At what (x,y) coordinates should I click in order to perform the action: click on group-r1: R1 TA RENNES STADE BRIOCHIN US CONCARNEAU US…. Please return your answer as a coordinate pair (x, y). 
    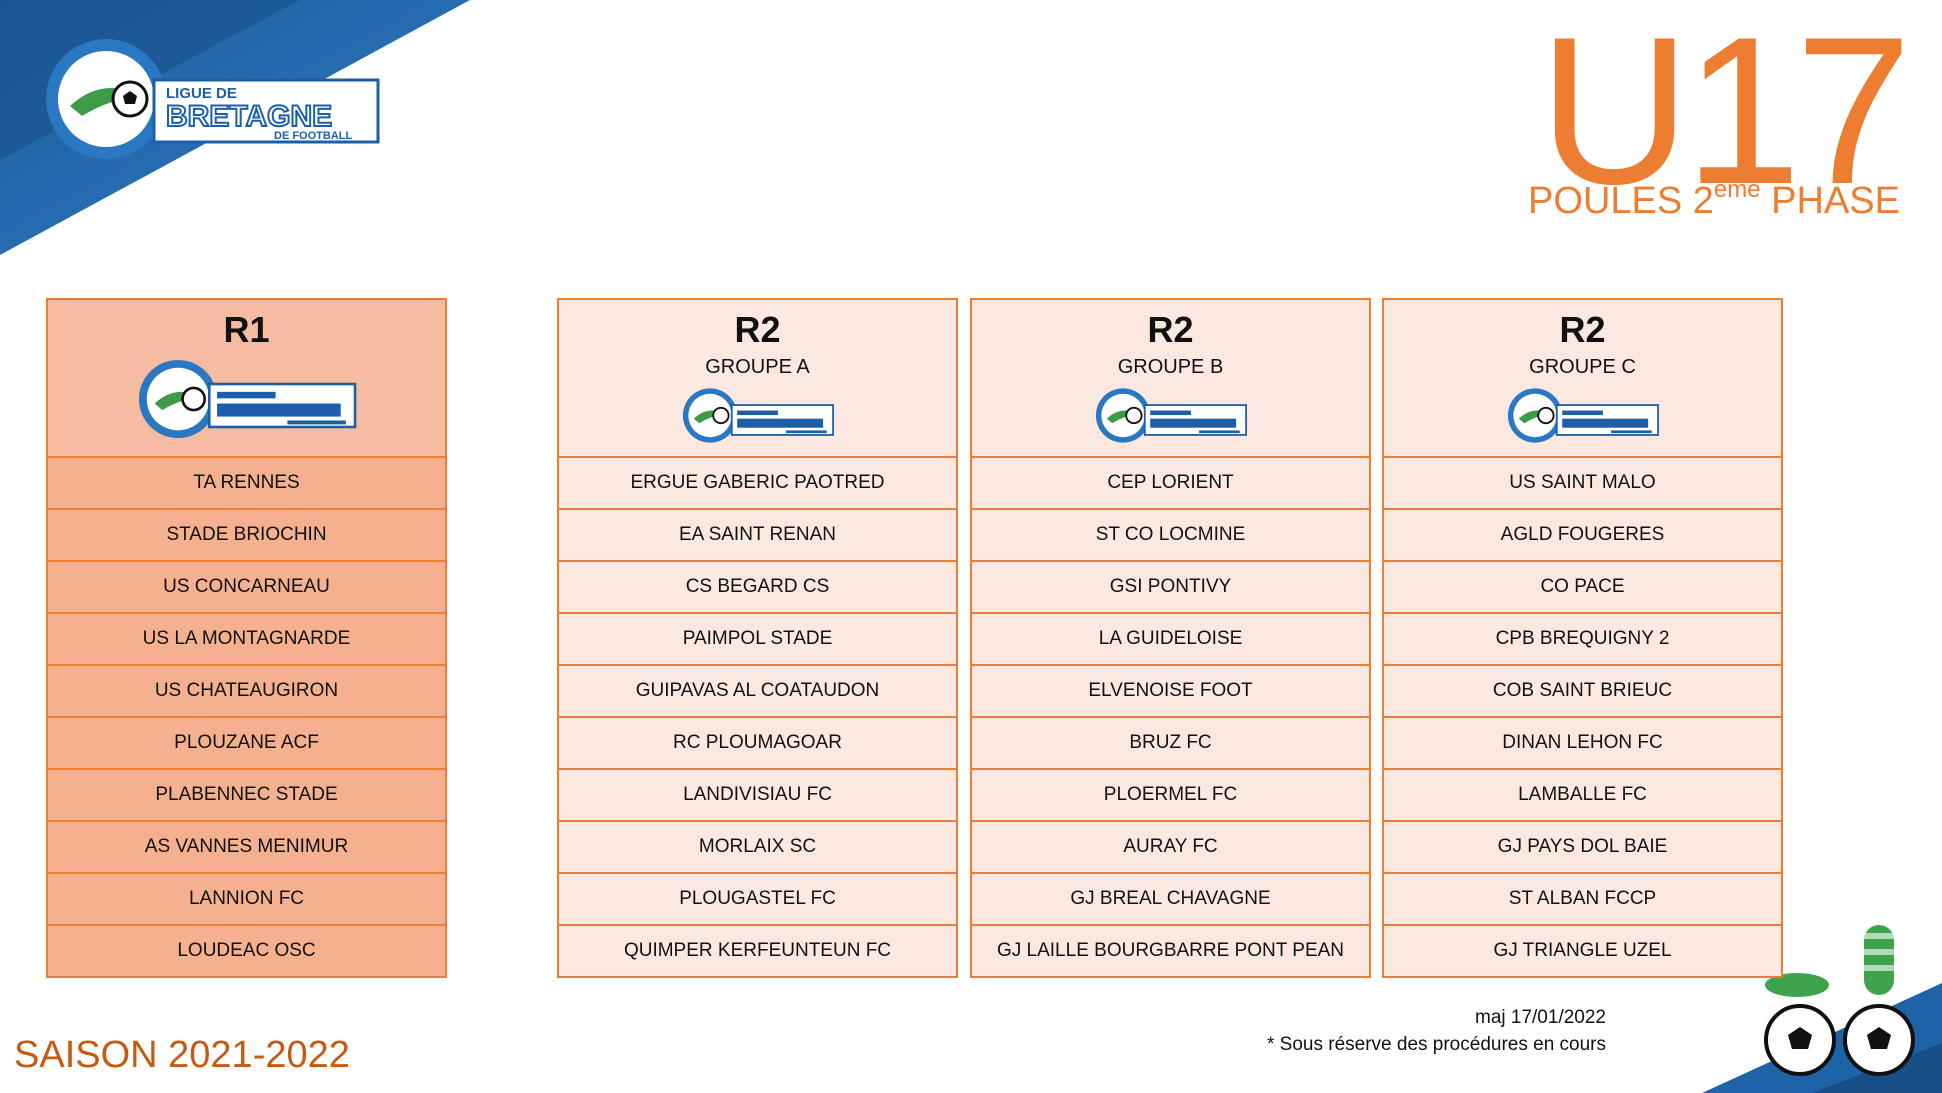
    Looking at the image, I should click on (246, 638).